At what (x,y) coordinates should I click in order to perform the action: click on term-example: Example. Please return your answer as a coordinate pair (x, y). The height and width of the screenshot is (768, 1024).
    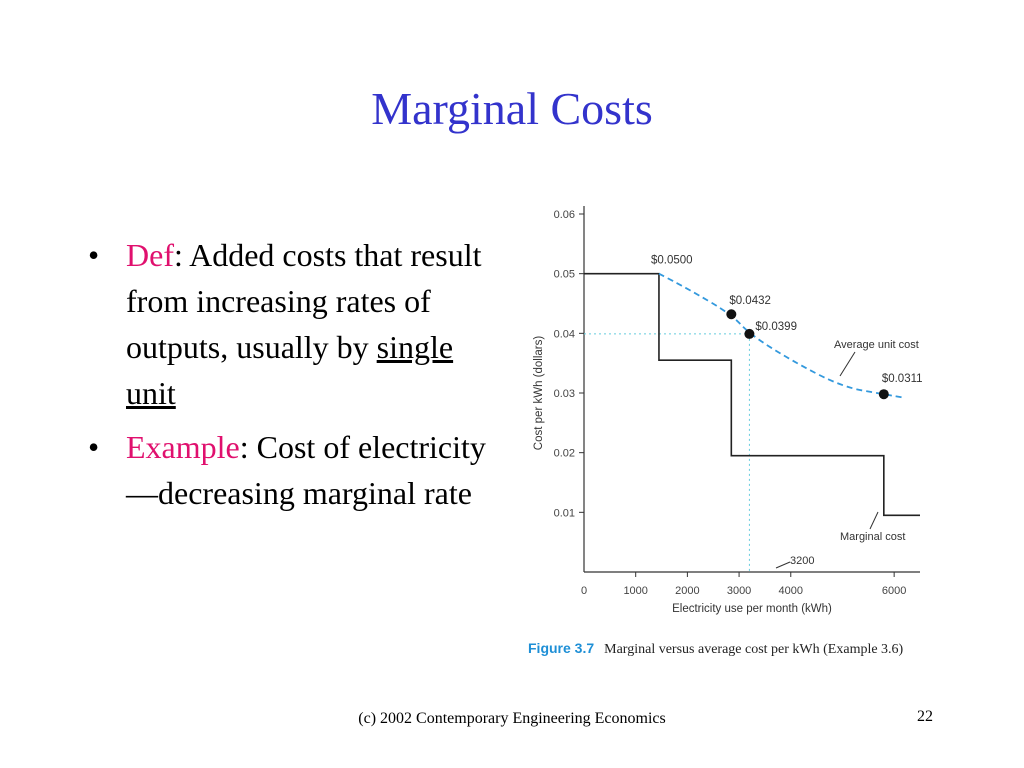
    Looking at the image, I should click on (183, 447).